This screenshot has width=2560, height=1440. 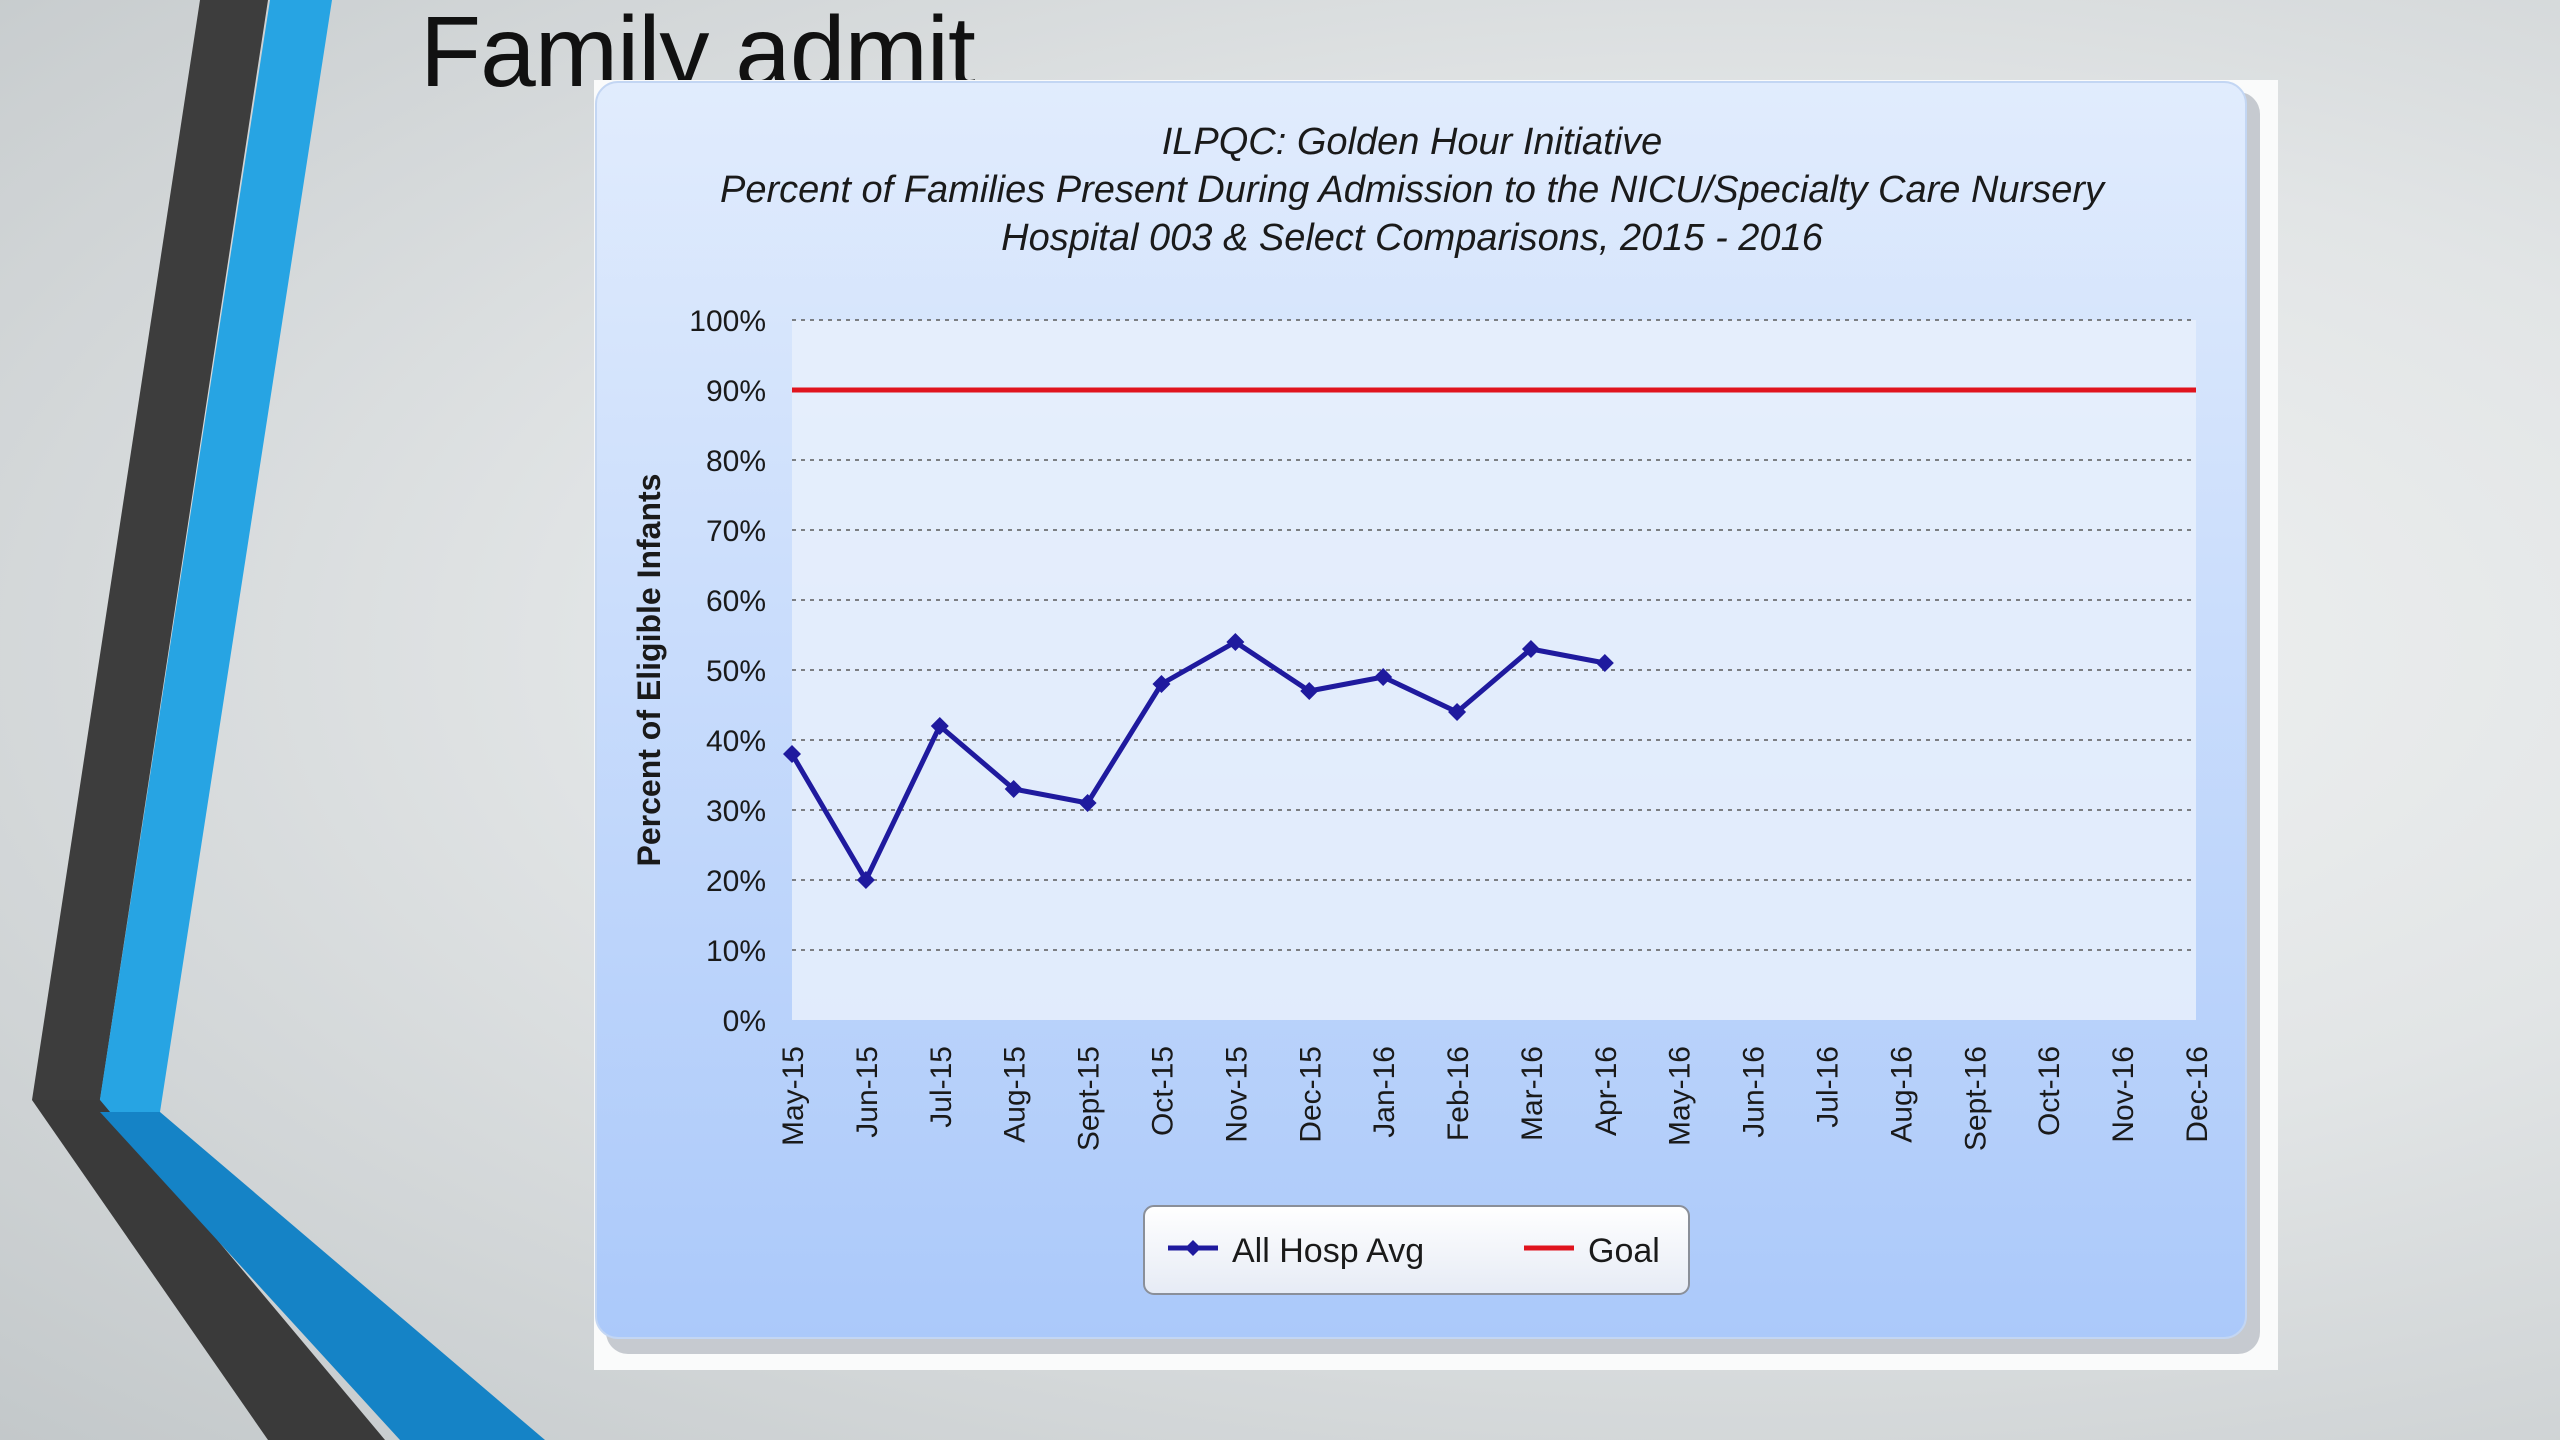 What do you see at coordinates (1975, 1098) in the screenshot?
I see `x-tick-label: Sept-16` at bounding box center [1975, 1098].